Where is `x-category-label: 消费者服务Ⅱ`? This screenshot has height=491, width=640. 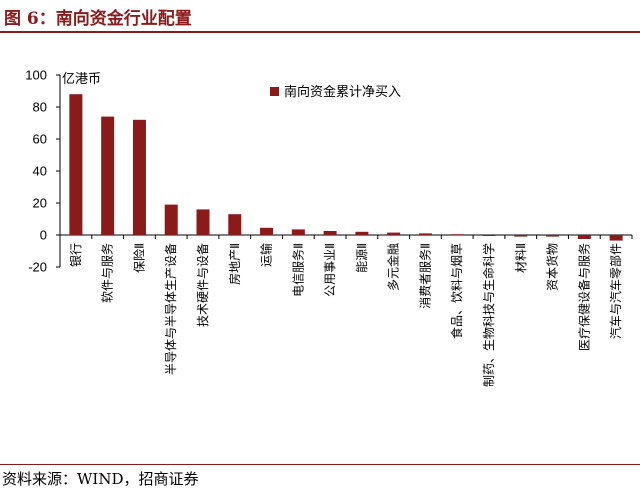
x-category-label: 消费者服务Ⅱ is located at coordinates (424, 276).